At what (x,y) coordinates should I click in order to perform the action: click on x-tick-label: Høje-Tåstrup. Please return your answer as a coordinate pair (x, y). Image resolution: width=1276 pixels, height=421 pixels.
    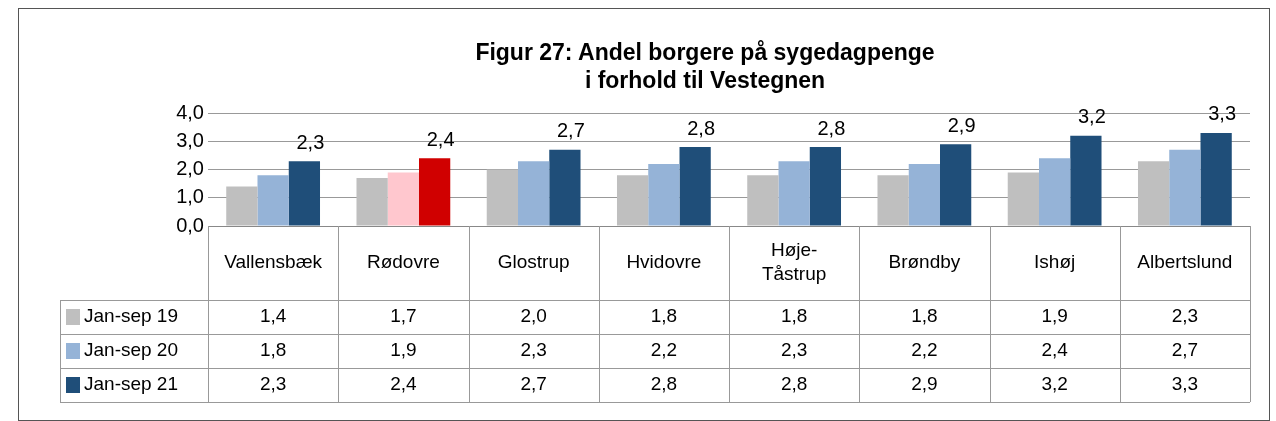
    Looking at the image, I should click on (794, 262).